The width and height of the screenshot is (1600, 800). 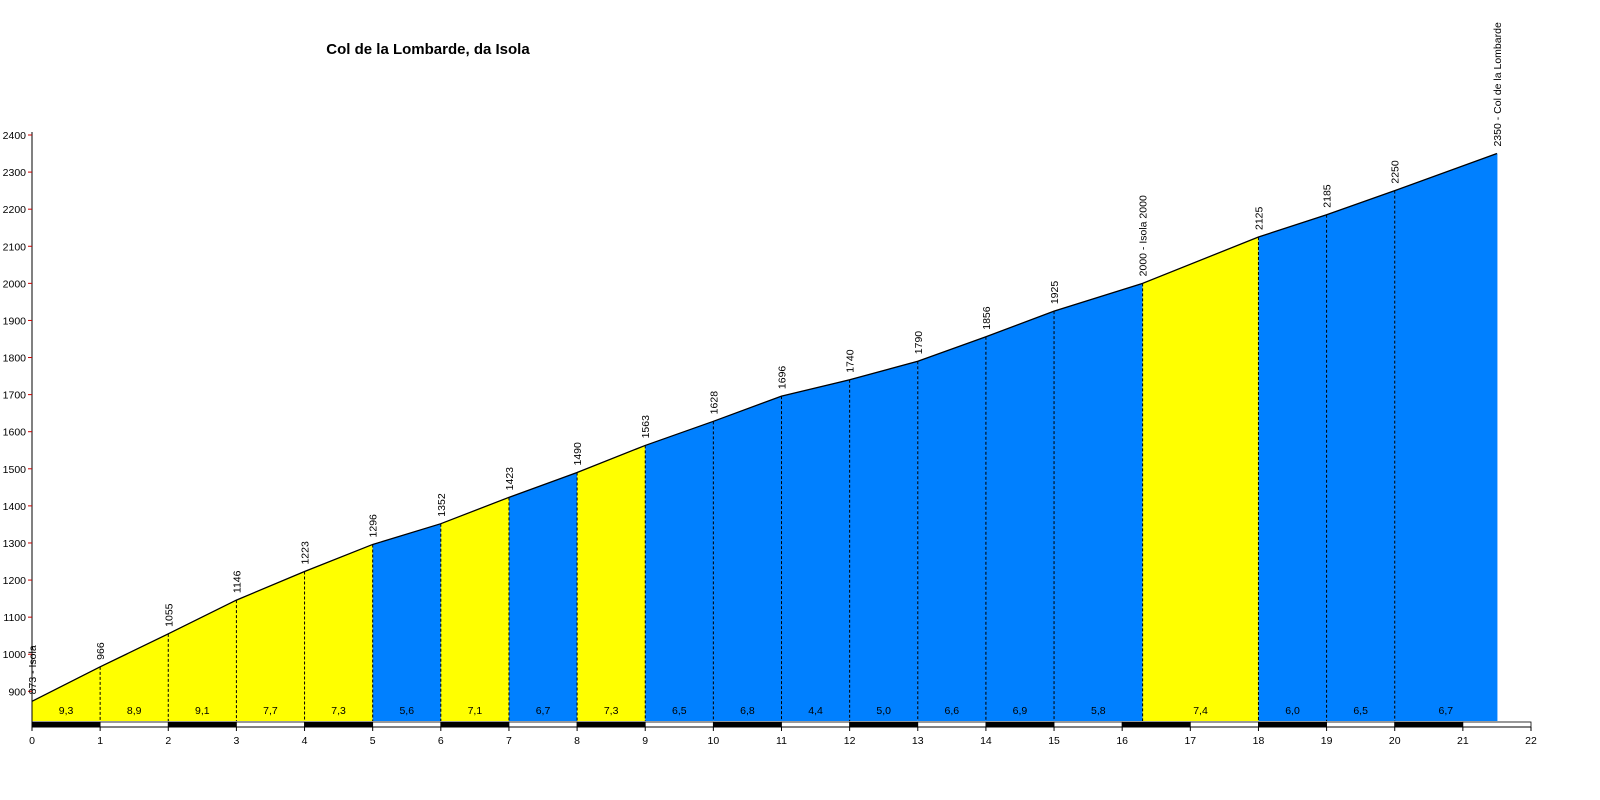 I want to click on gradient-label-1: 9,3, so click(x=66, y=711).